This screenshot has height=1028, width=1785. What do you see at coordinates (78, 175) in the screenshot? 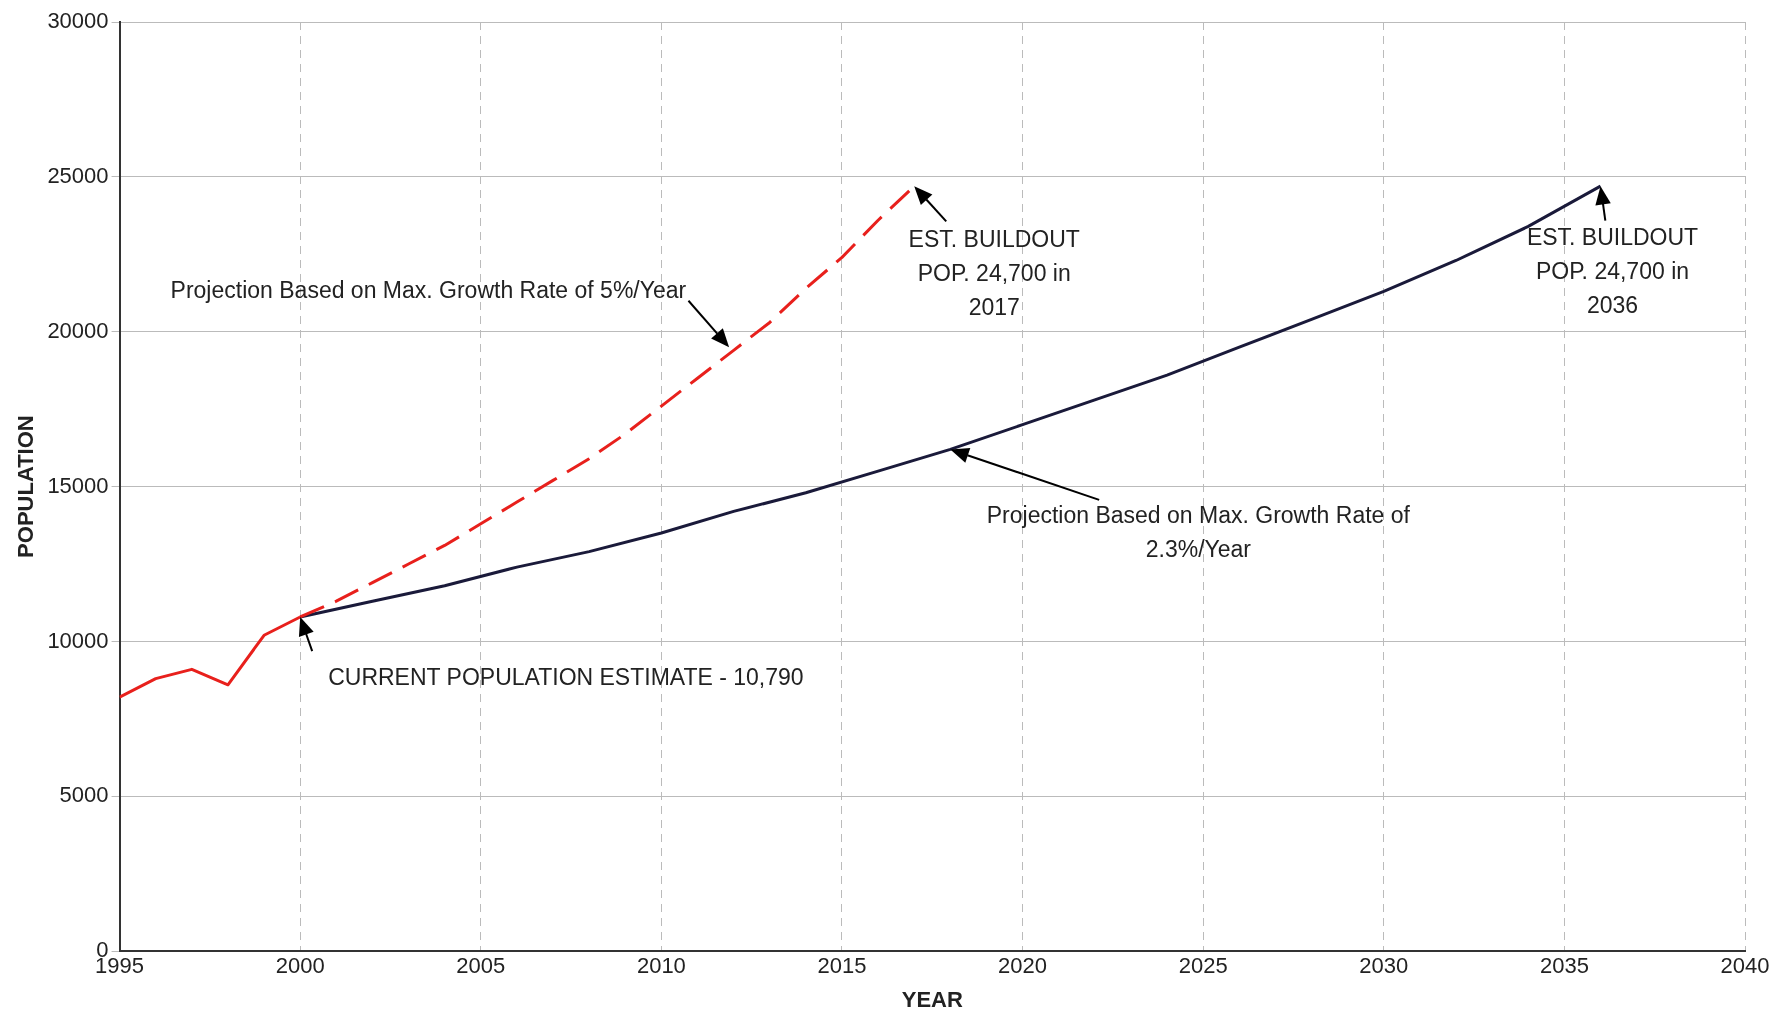
I see `y-tick-label: 25000` at bounding box center [78, 175].